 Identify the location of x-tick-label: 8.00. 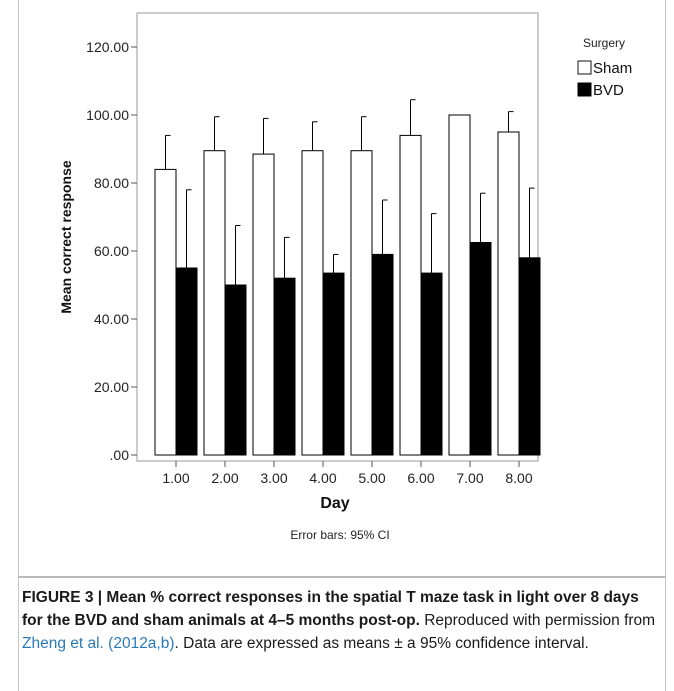
(518, 478).